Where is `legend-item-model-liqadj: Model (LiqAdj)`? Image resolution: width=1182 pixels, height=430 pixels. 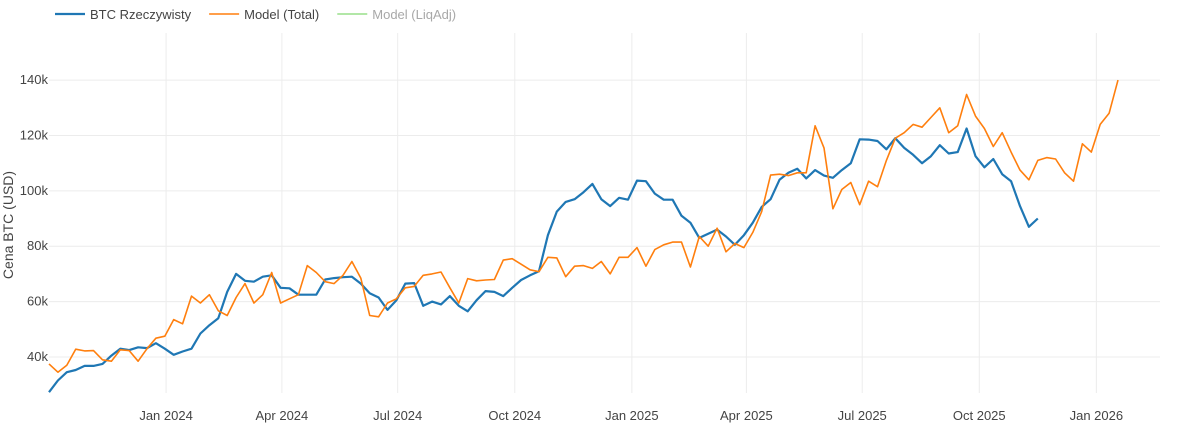
legend-item-model-liqadj: Model (LiqAdj) is located at coordinates (396, 14).